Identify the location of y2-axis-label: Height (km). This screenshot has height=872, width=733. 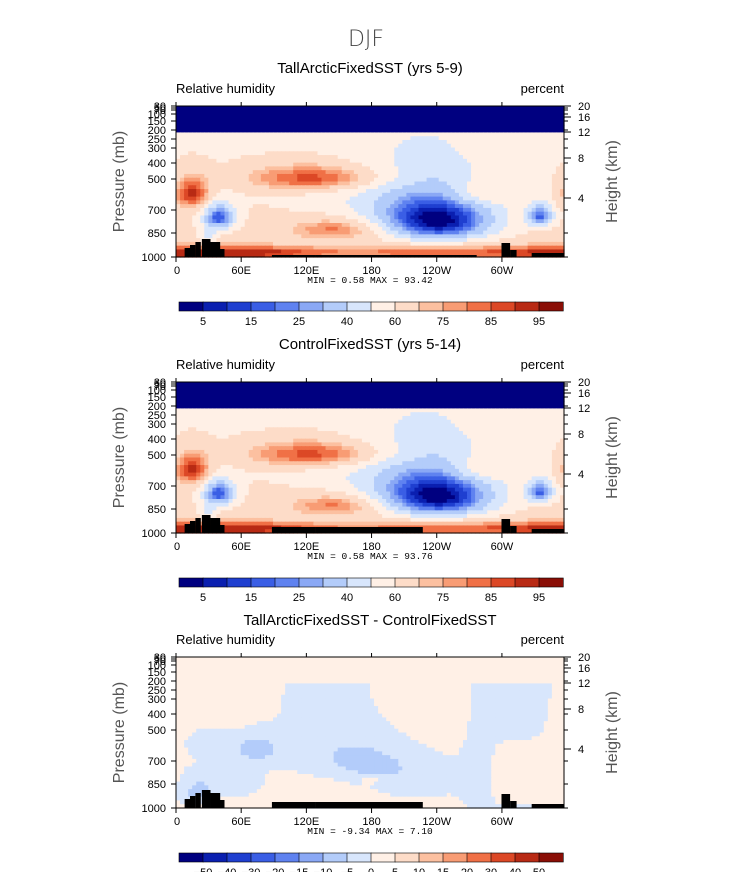
(612, 181).